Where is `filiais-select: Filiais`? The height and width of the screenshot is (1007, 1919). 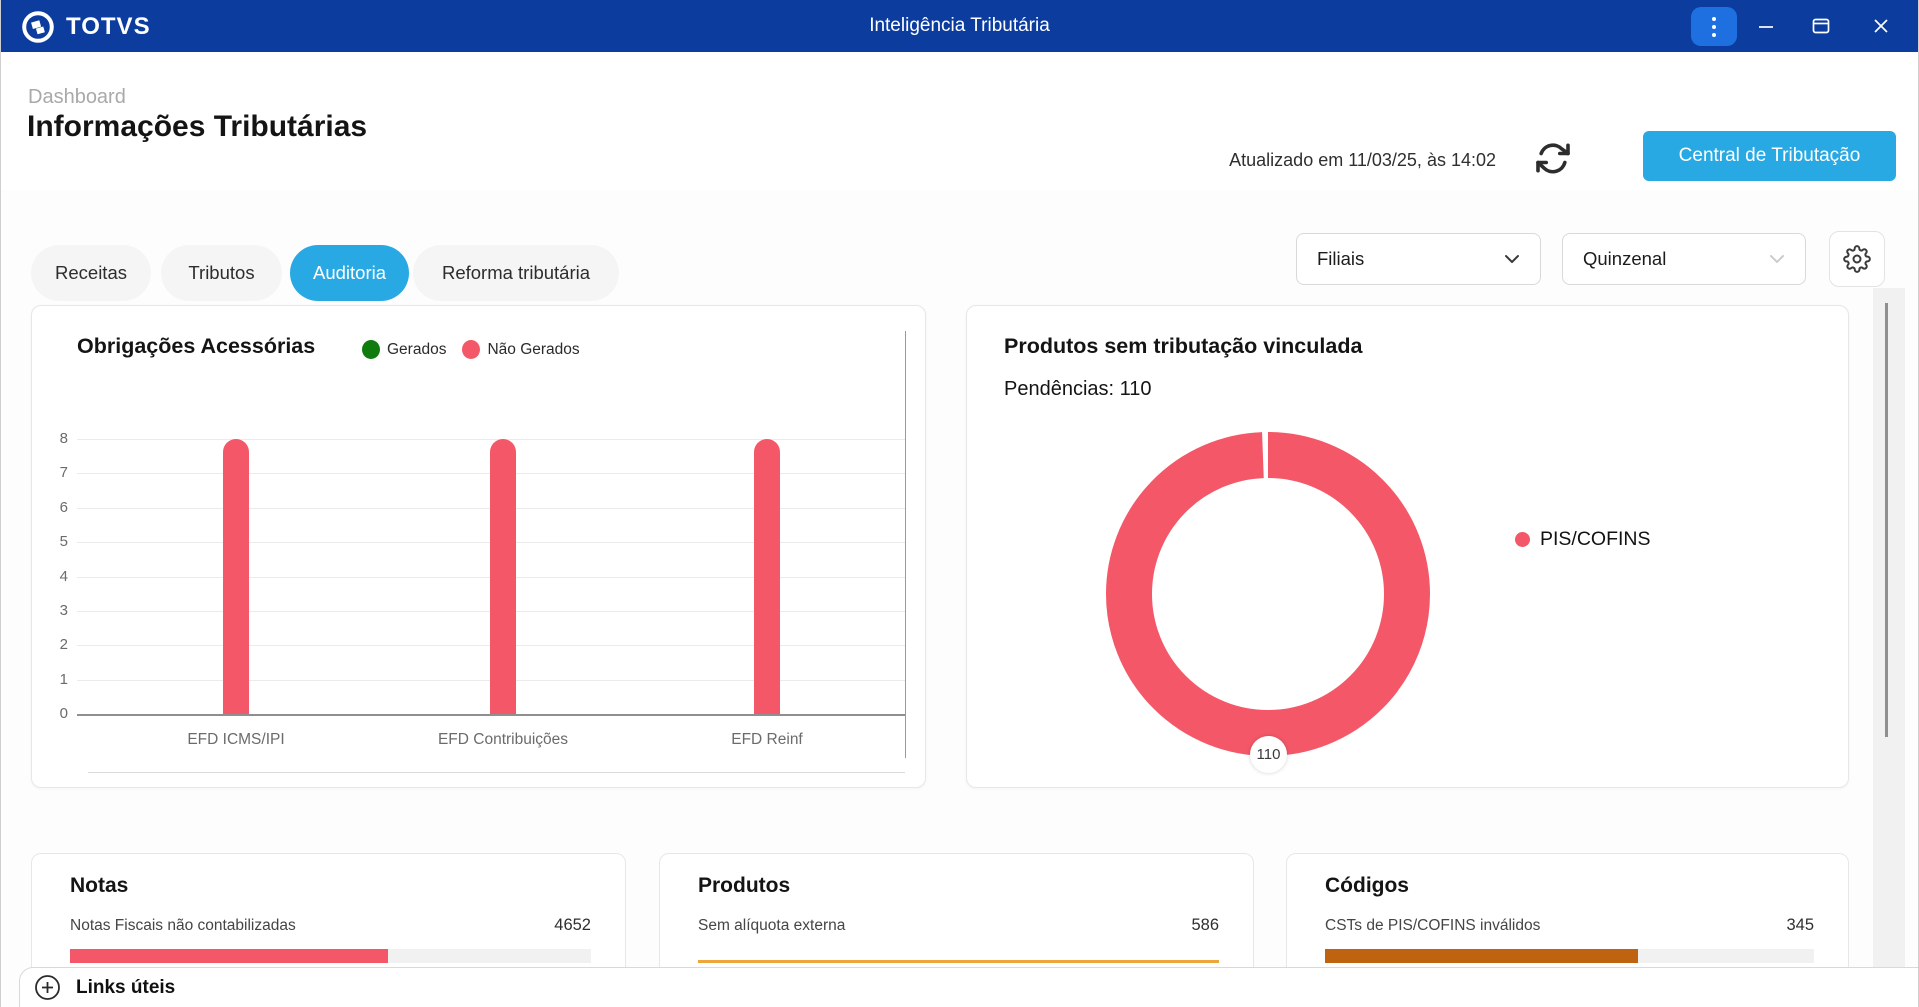 filiais-select: Filiais is located at coordinates (1418, 259).